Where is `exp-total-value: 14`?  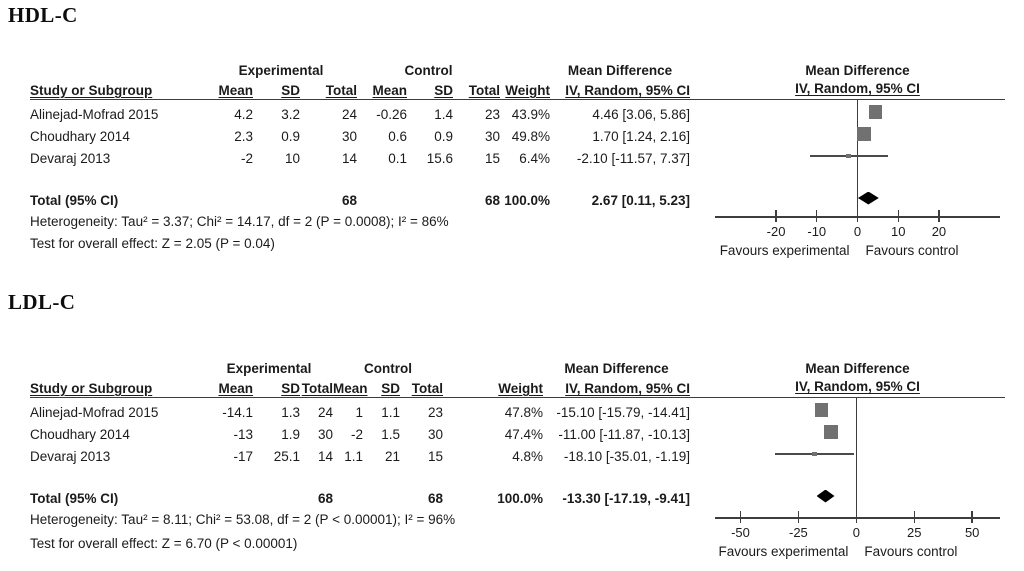
exp-total-value: 14 is located at coordinates (349, 159).